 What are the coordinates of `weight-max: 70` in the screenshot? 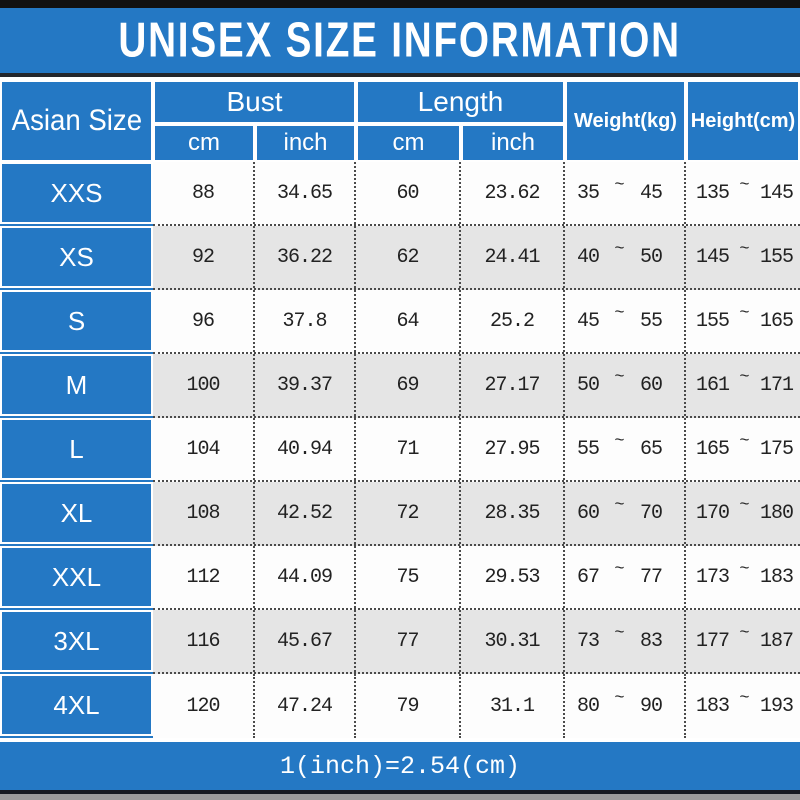 It's located at (651, 513).